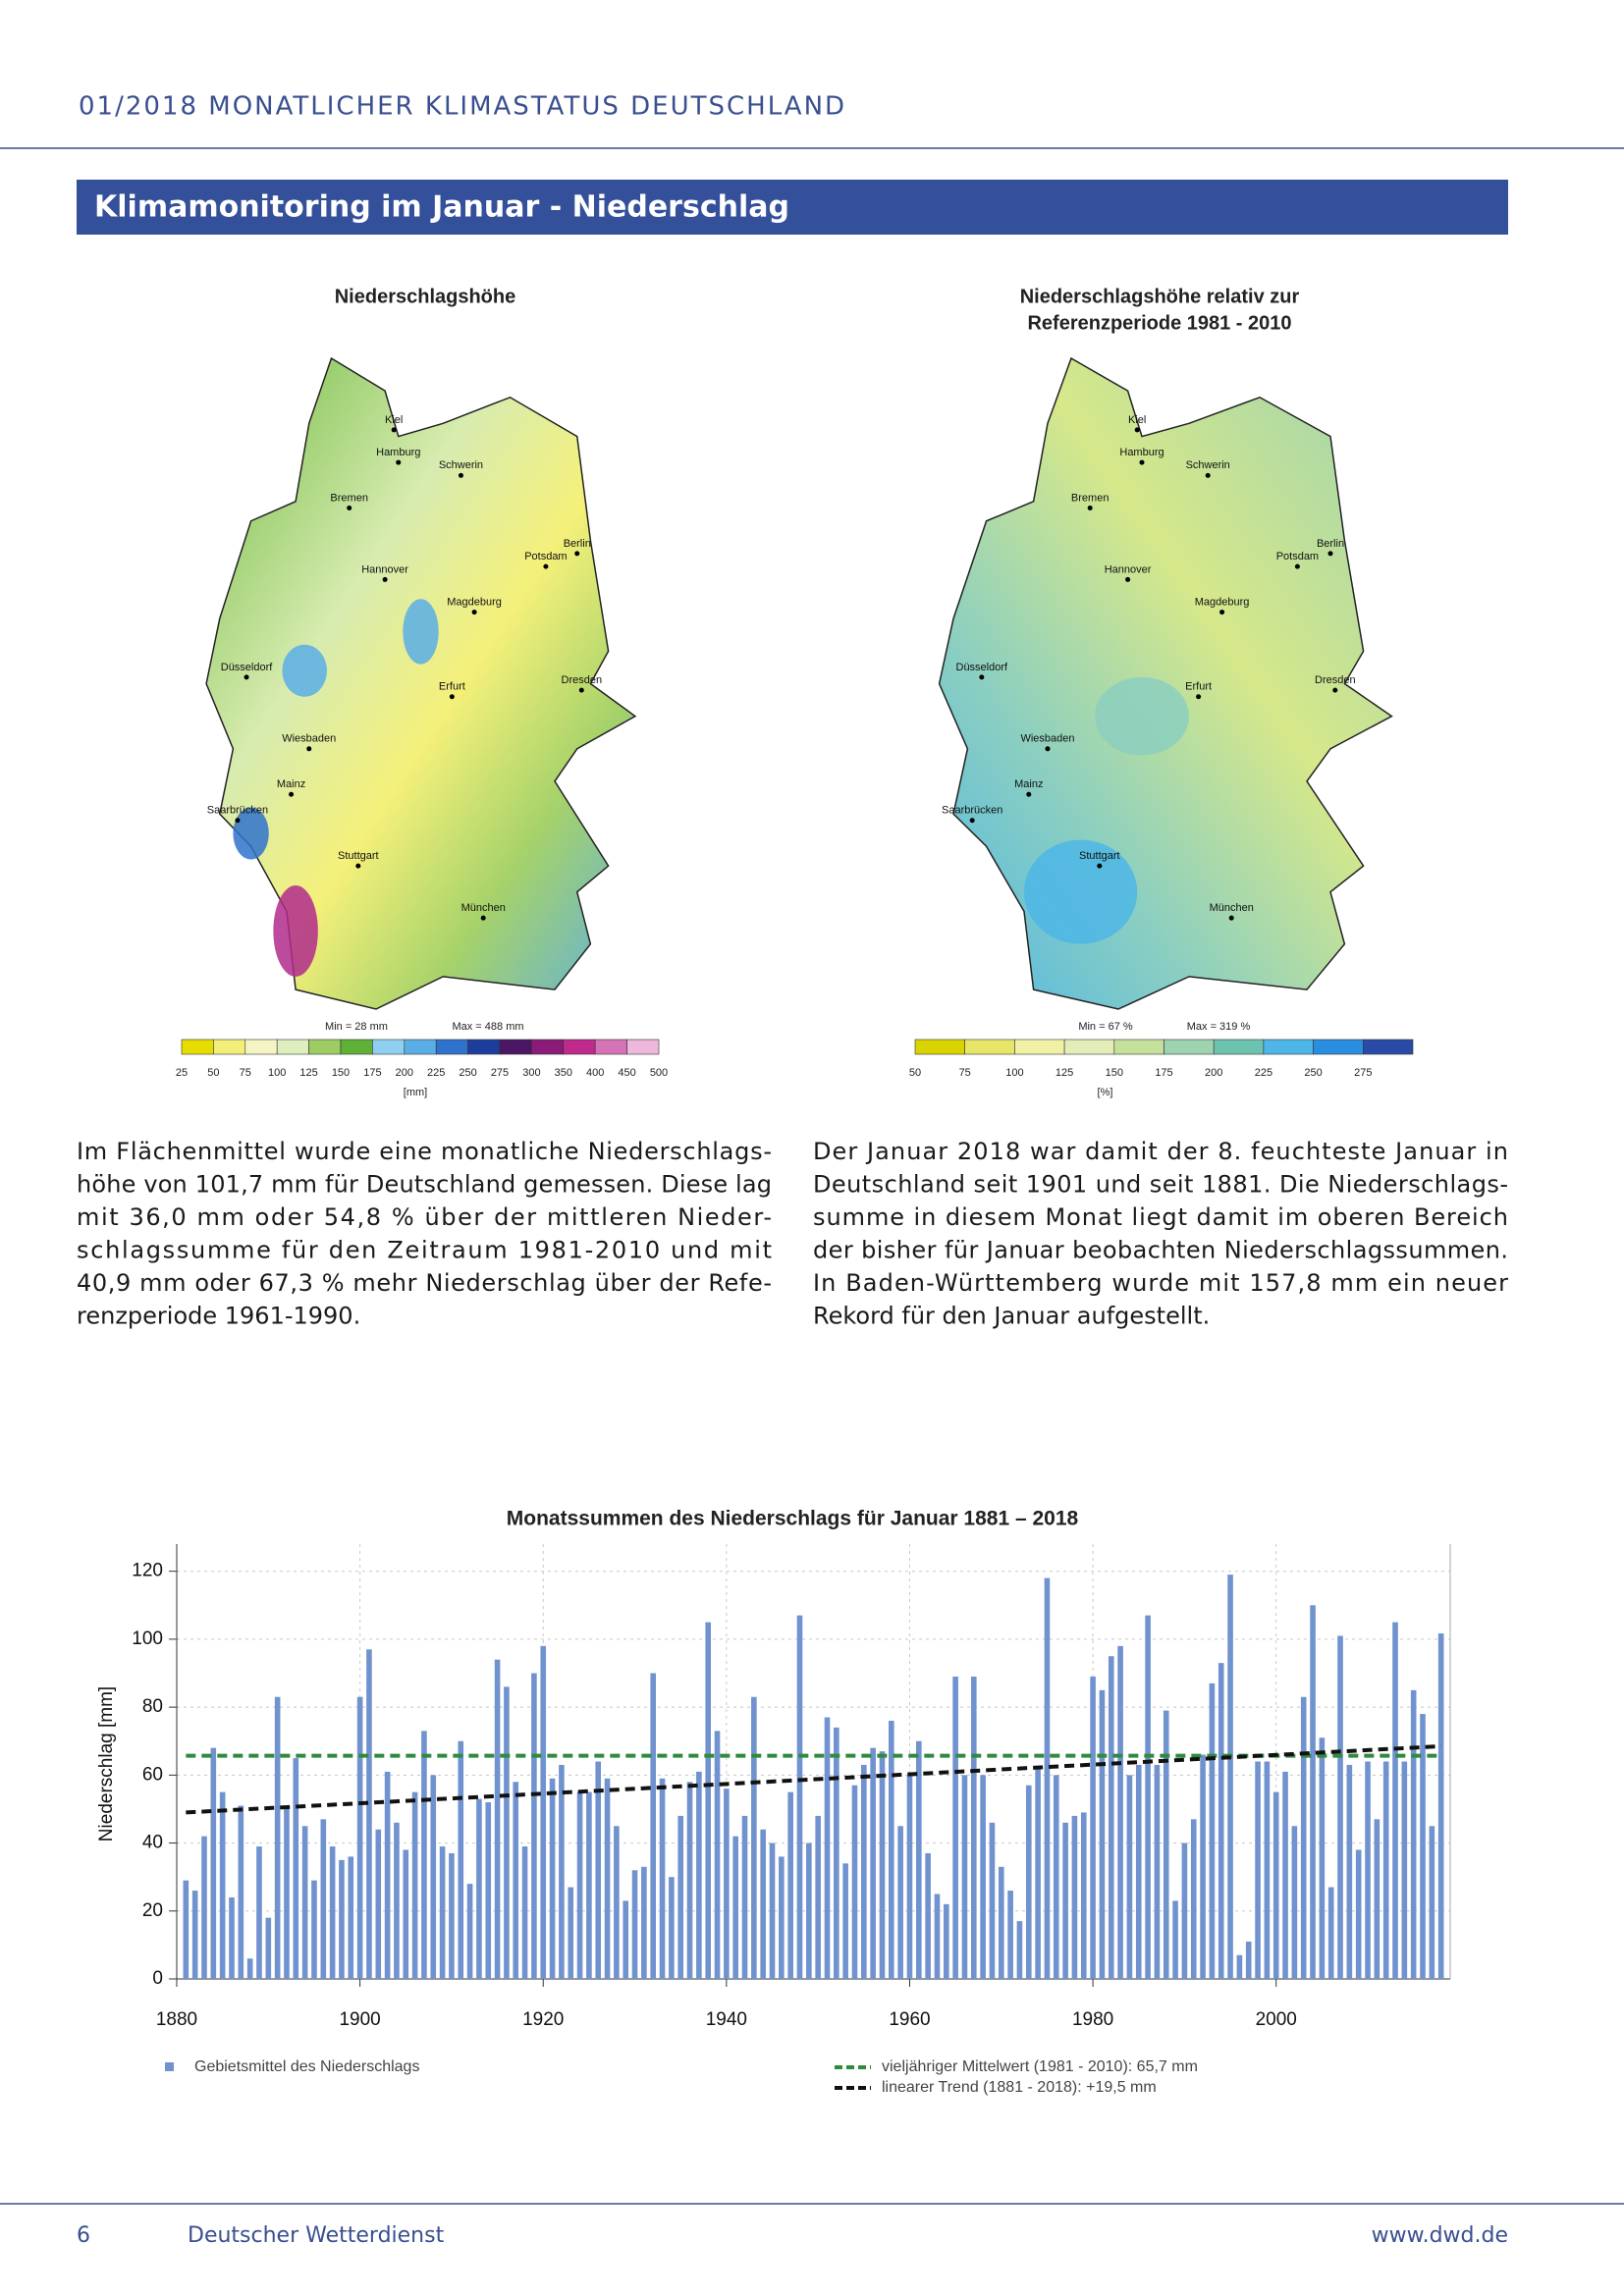 Image resolution: width=1624 pixels, height=2296 pixels. What do you see at coordinates (915, 1073) in the screenshot?
I see `legend-label: 50` at bounding box center [915, 1073].